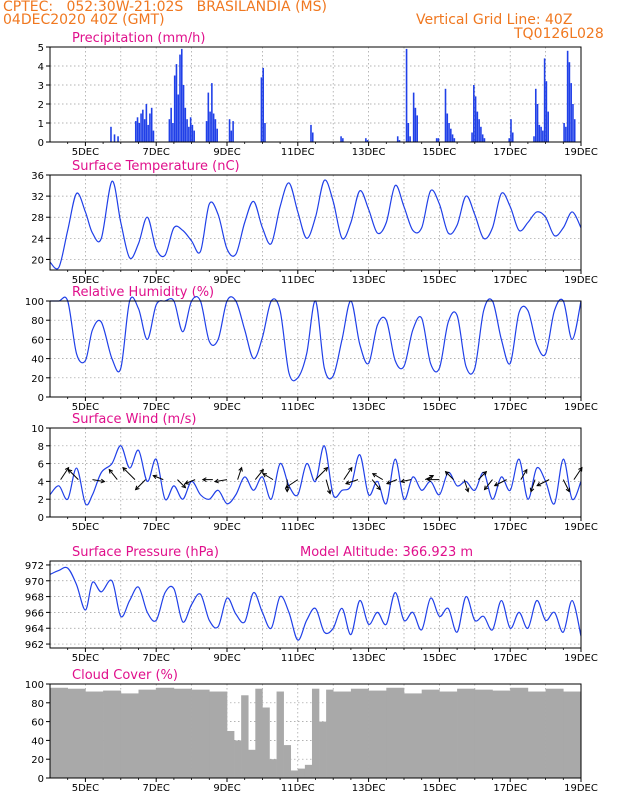 This screenshot has width=618, height=800. Describe the element at coordinates (315, 94) in the screenshot. I see `panel-frame` at that location.